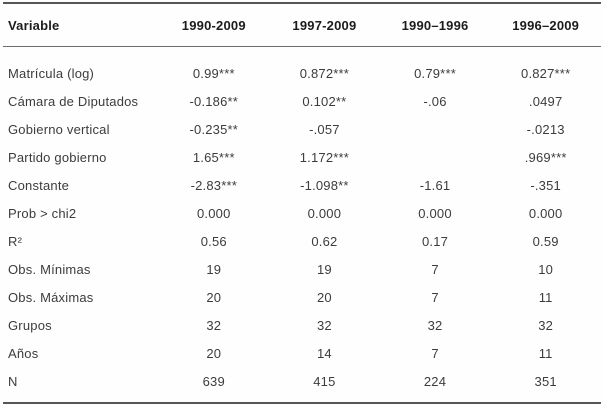 Image resolution: width=605 pixels, height=409 pixels. I want to click on cell-value: 0.99***, so click(213, 73).